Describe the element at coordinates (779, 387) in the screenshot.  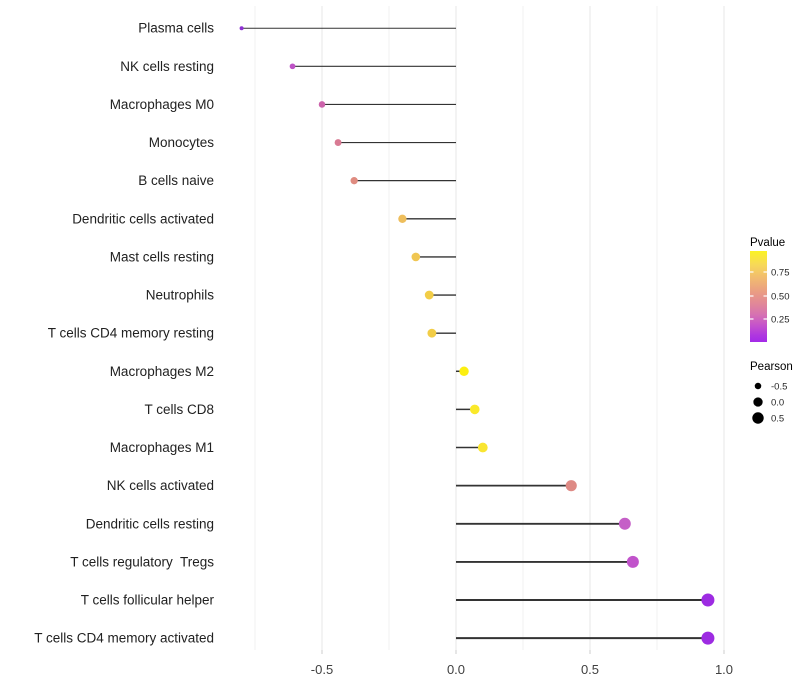
I see `pearson-size-label: -0.5` at that location.